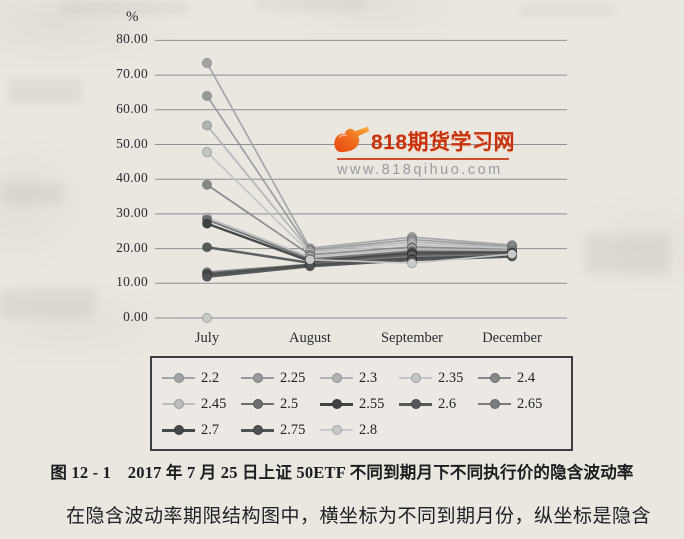 Image resolution: width=684 pixels, height=539 pixels. What do you see at coordinates (368, 377) in the screenshot?
I see `legend-label: 2.3` at bounding box center [368, 377].